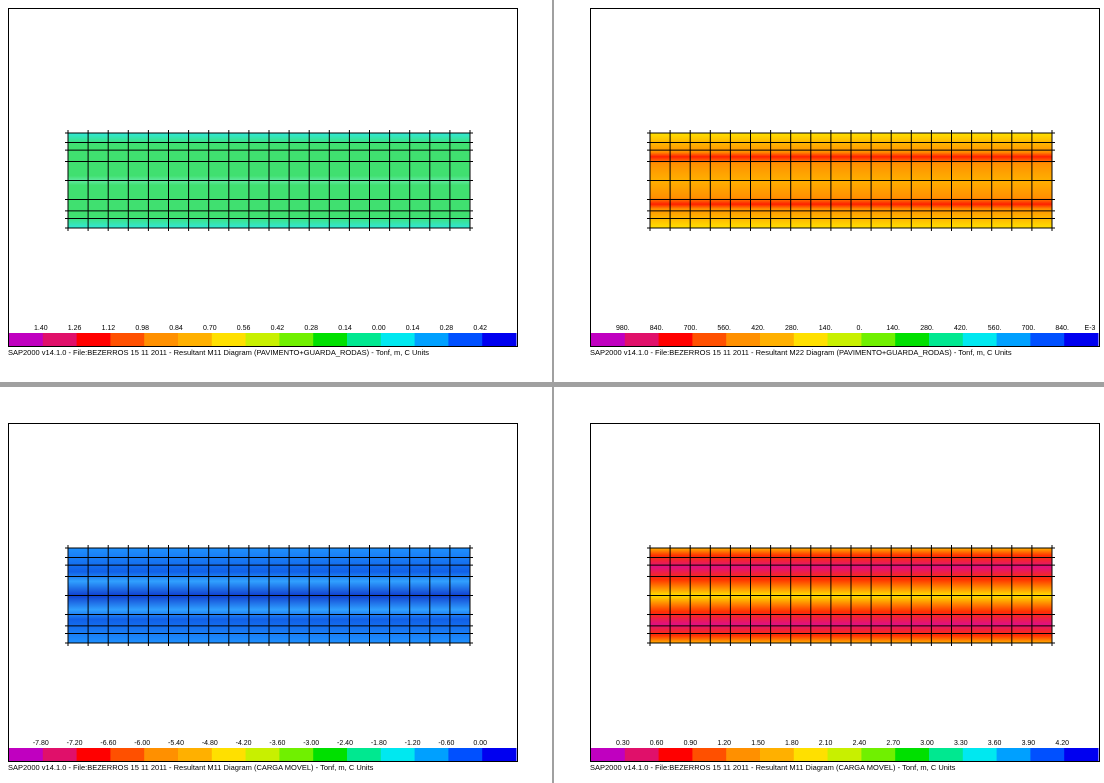  Describe the element at coordinates (75, 328) in the screenshot. I see `legend-label: 1.26` at that location.